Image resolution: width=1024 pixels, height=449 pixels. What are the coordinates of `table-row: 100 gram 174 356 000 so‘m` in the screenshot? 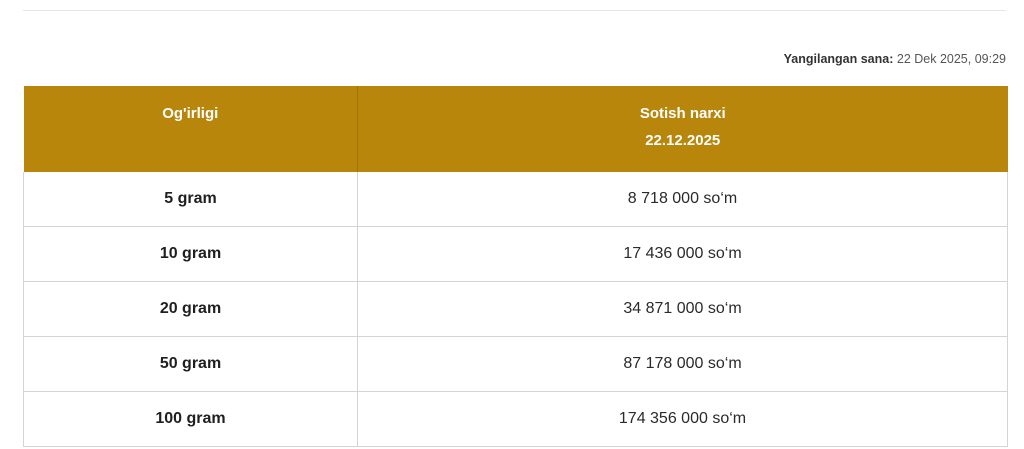 It's located at (515, 419).